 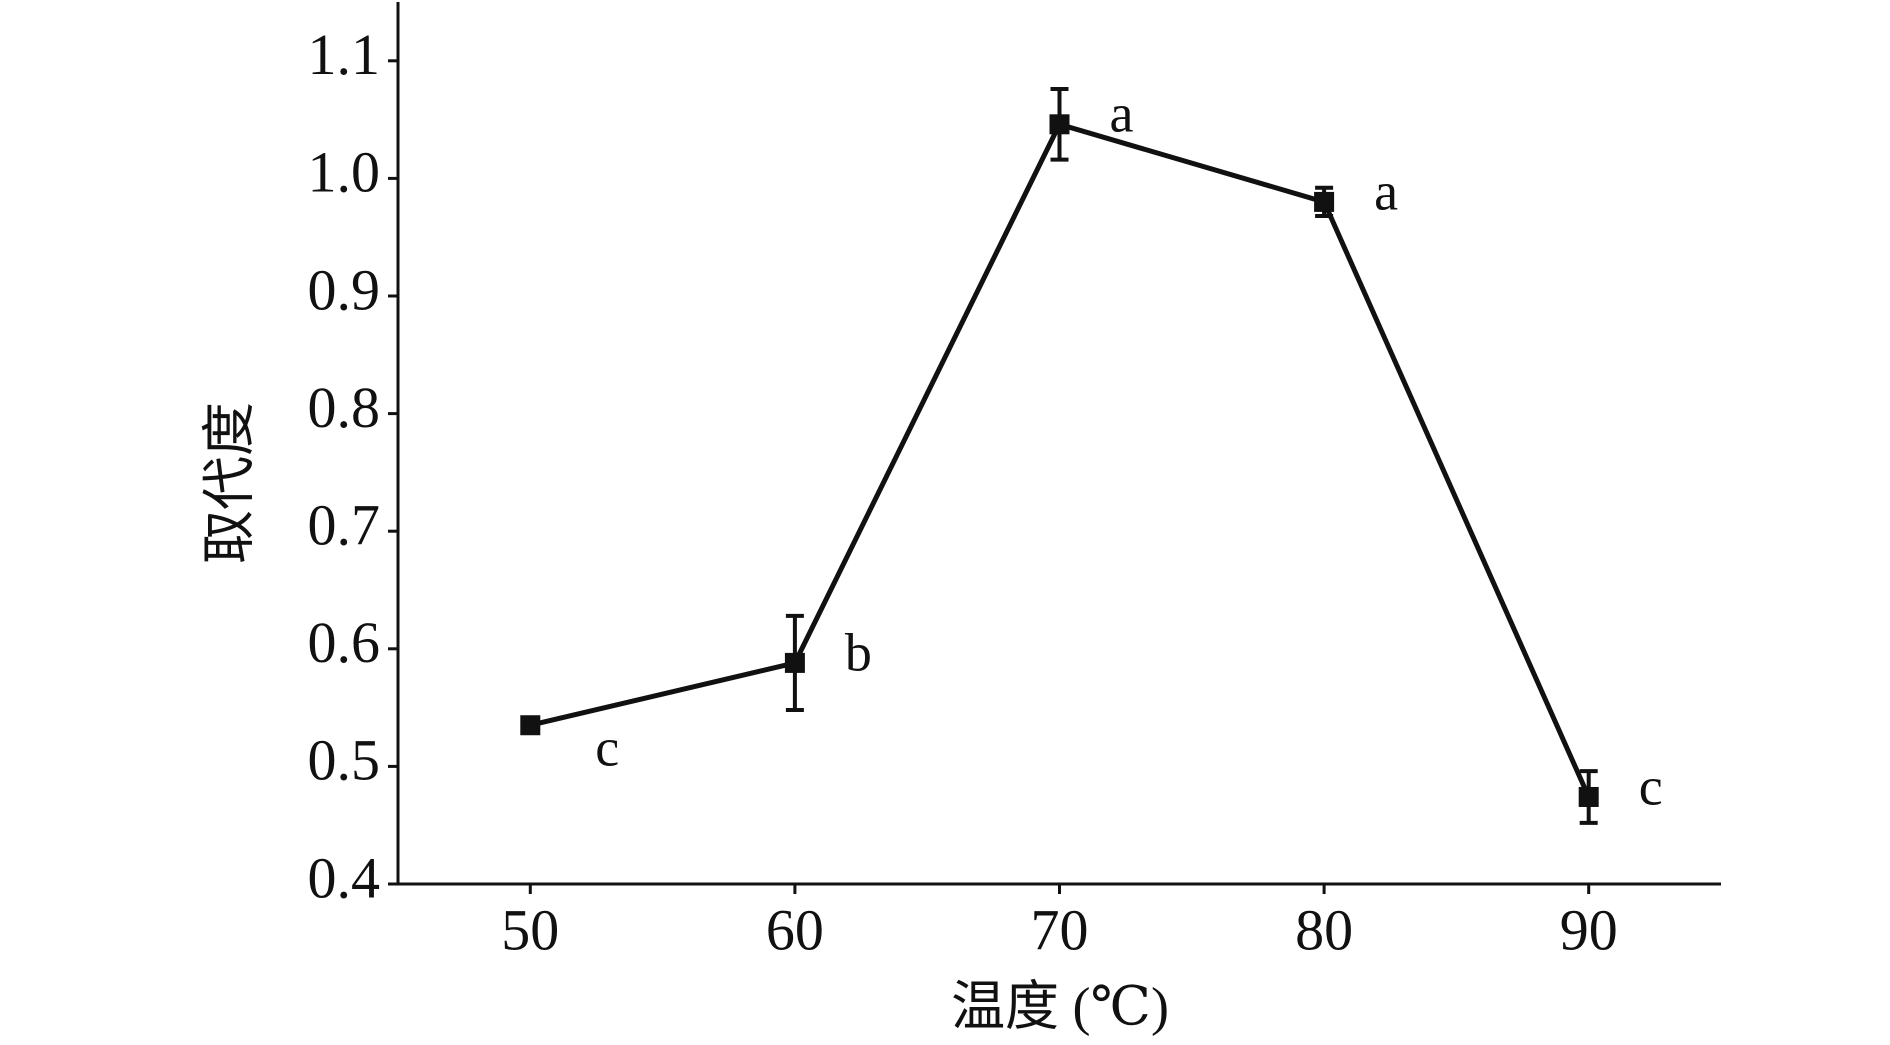 I want to click on annotation: b, so click(x=858, y=652).